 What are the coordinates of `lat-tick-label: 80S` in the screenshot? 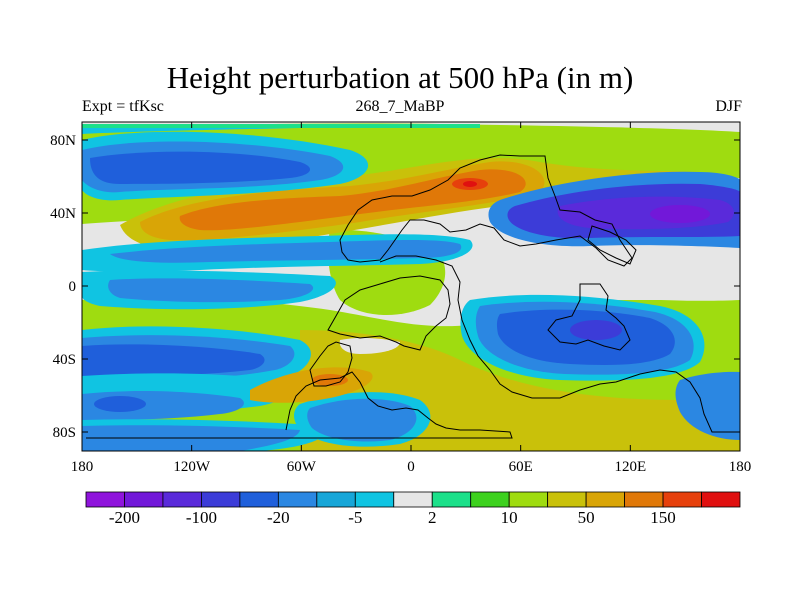 It's located at (64, 433).